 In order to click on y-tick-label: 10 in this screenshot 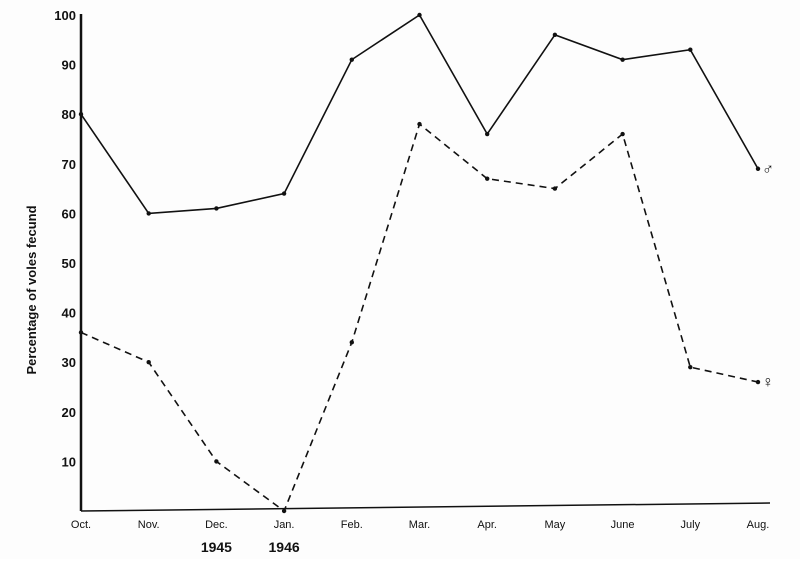, I will do `click(69, 461)`.